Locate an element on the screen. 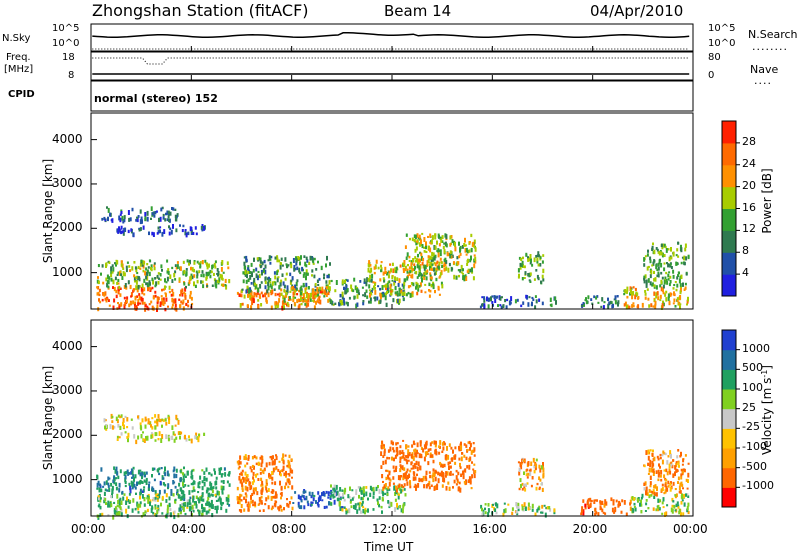  cpid-panel is located at coordinates (392, 96).